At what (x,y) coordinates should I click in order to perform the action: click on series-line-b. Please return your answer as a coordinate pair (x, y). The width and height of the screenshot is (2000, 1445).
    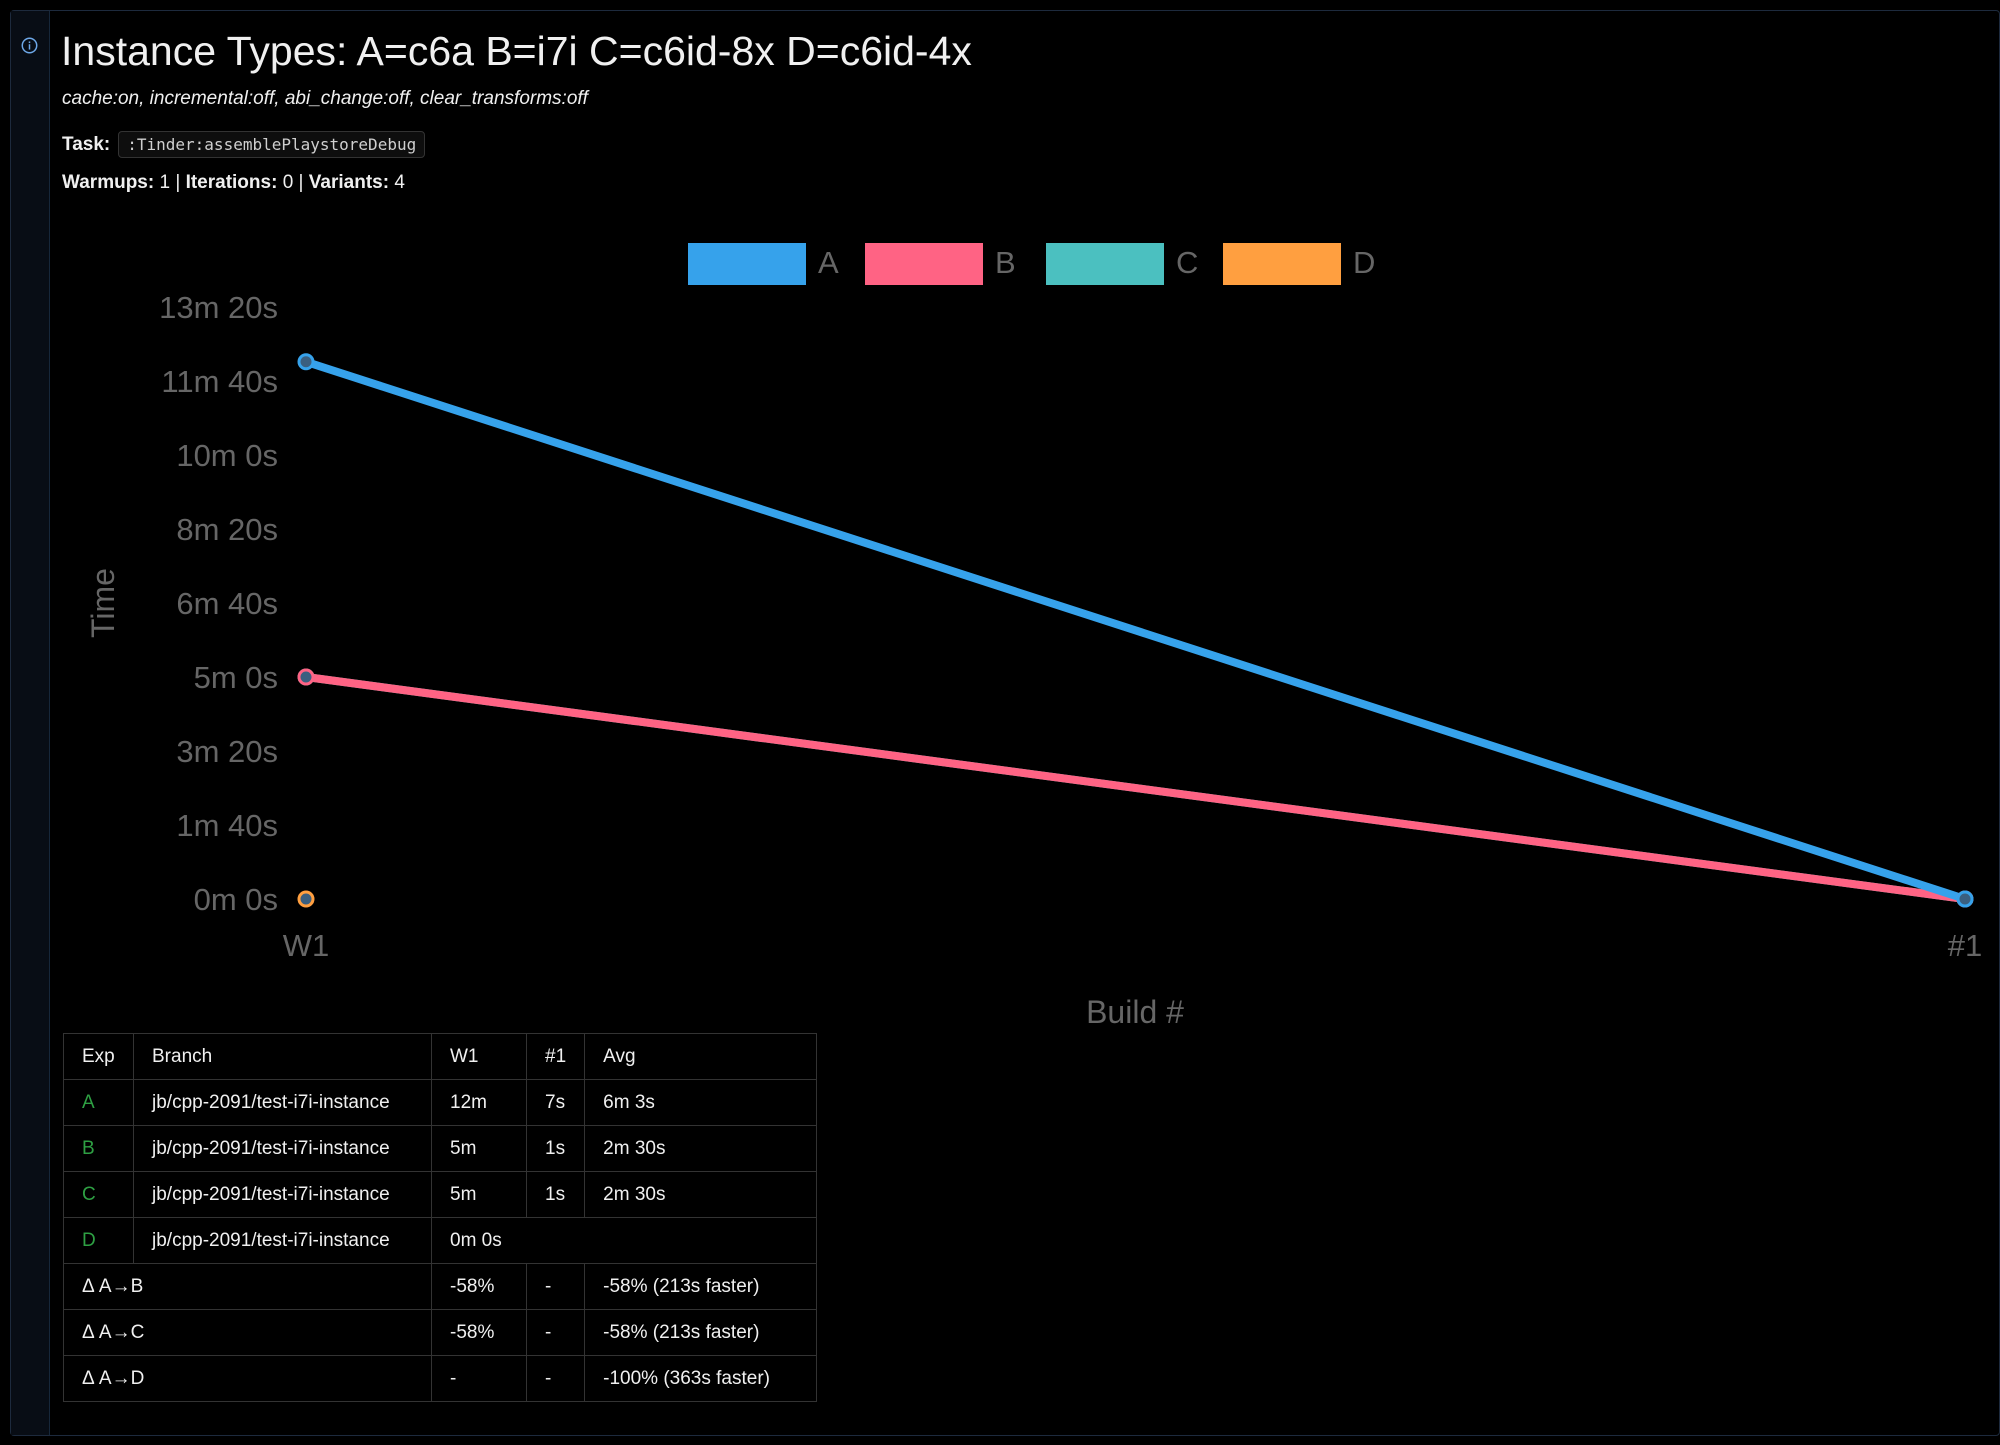
    Looking at the image, I should click on (1135, 788).